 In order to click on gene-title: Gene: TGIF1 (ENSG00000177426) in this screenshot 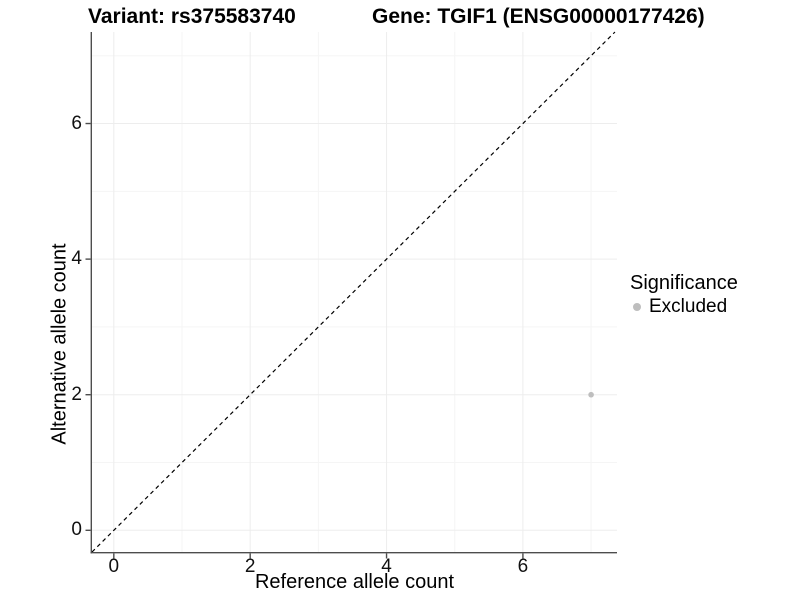, I will do `click(538, 16)`.